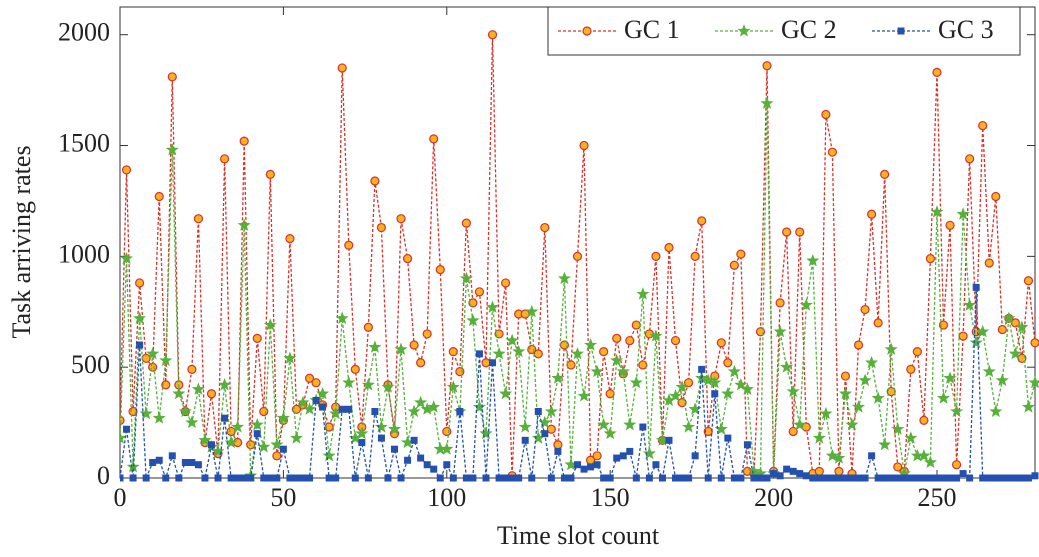 The width and height of the screenshot is (1039, 557). I want to click on x-tick-label: 250, so click(936, 497).